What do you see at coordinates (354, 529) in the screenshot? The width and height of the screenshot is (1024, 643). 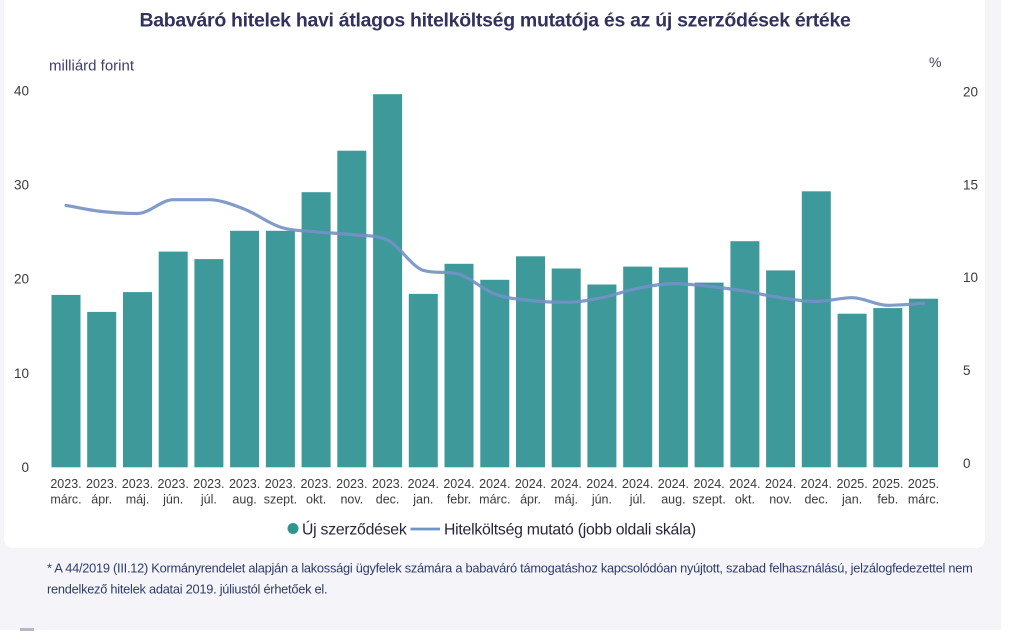 I see `svg-text: Új szerződések` at bounding box center [354, 529].